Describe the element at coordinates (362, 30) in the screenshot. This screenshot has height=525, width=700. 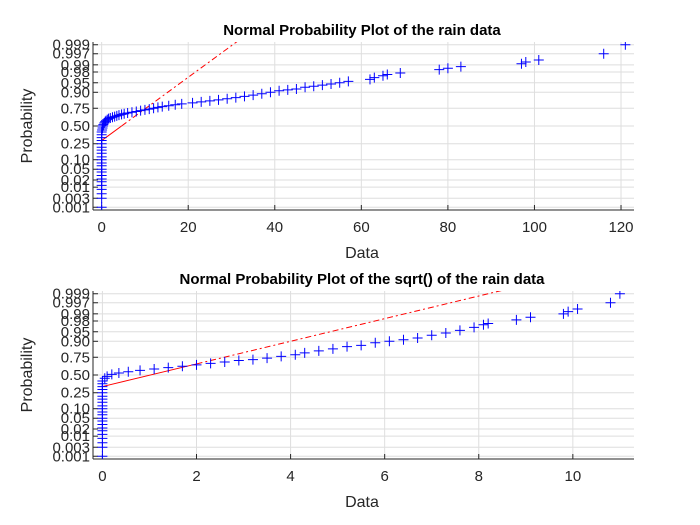
I see `chart-title: Normal Probability Plot of the rain data` at that location.